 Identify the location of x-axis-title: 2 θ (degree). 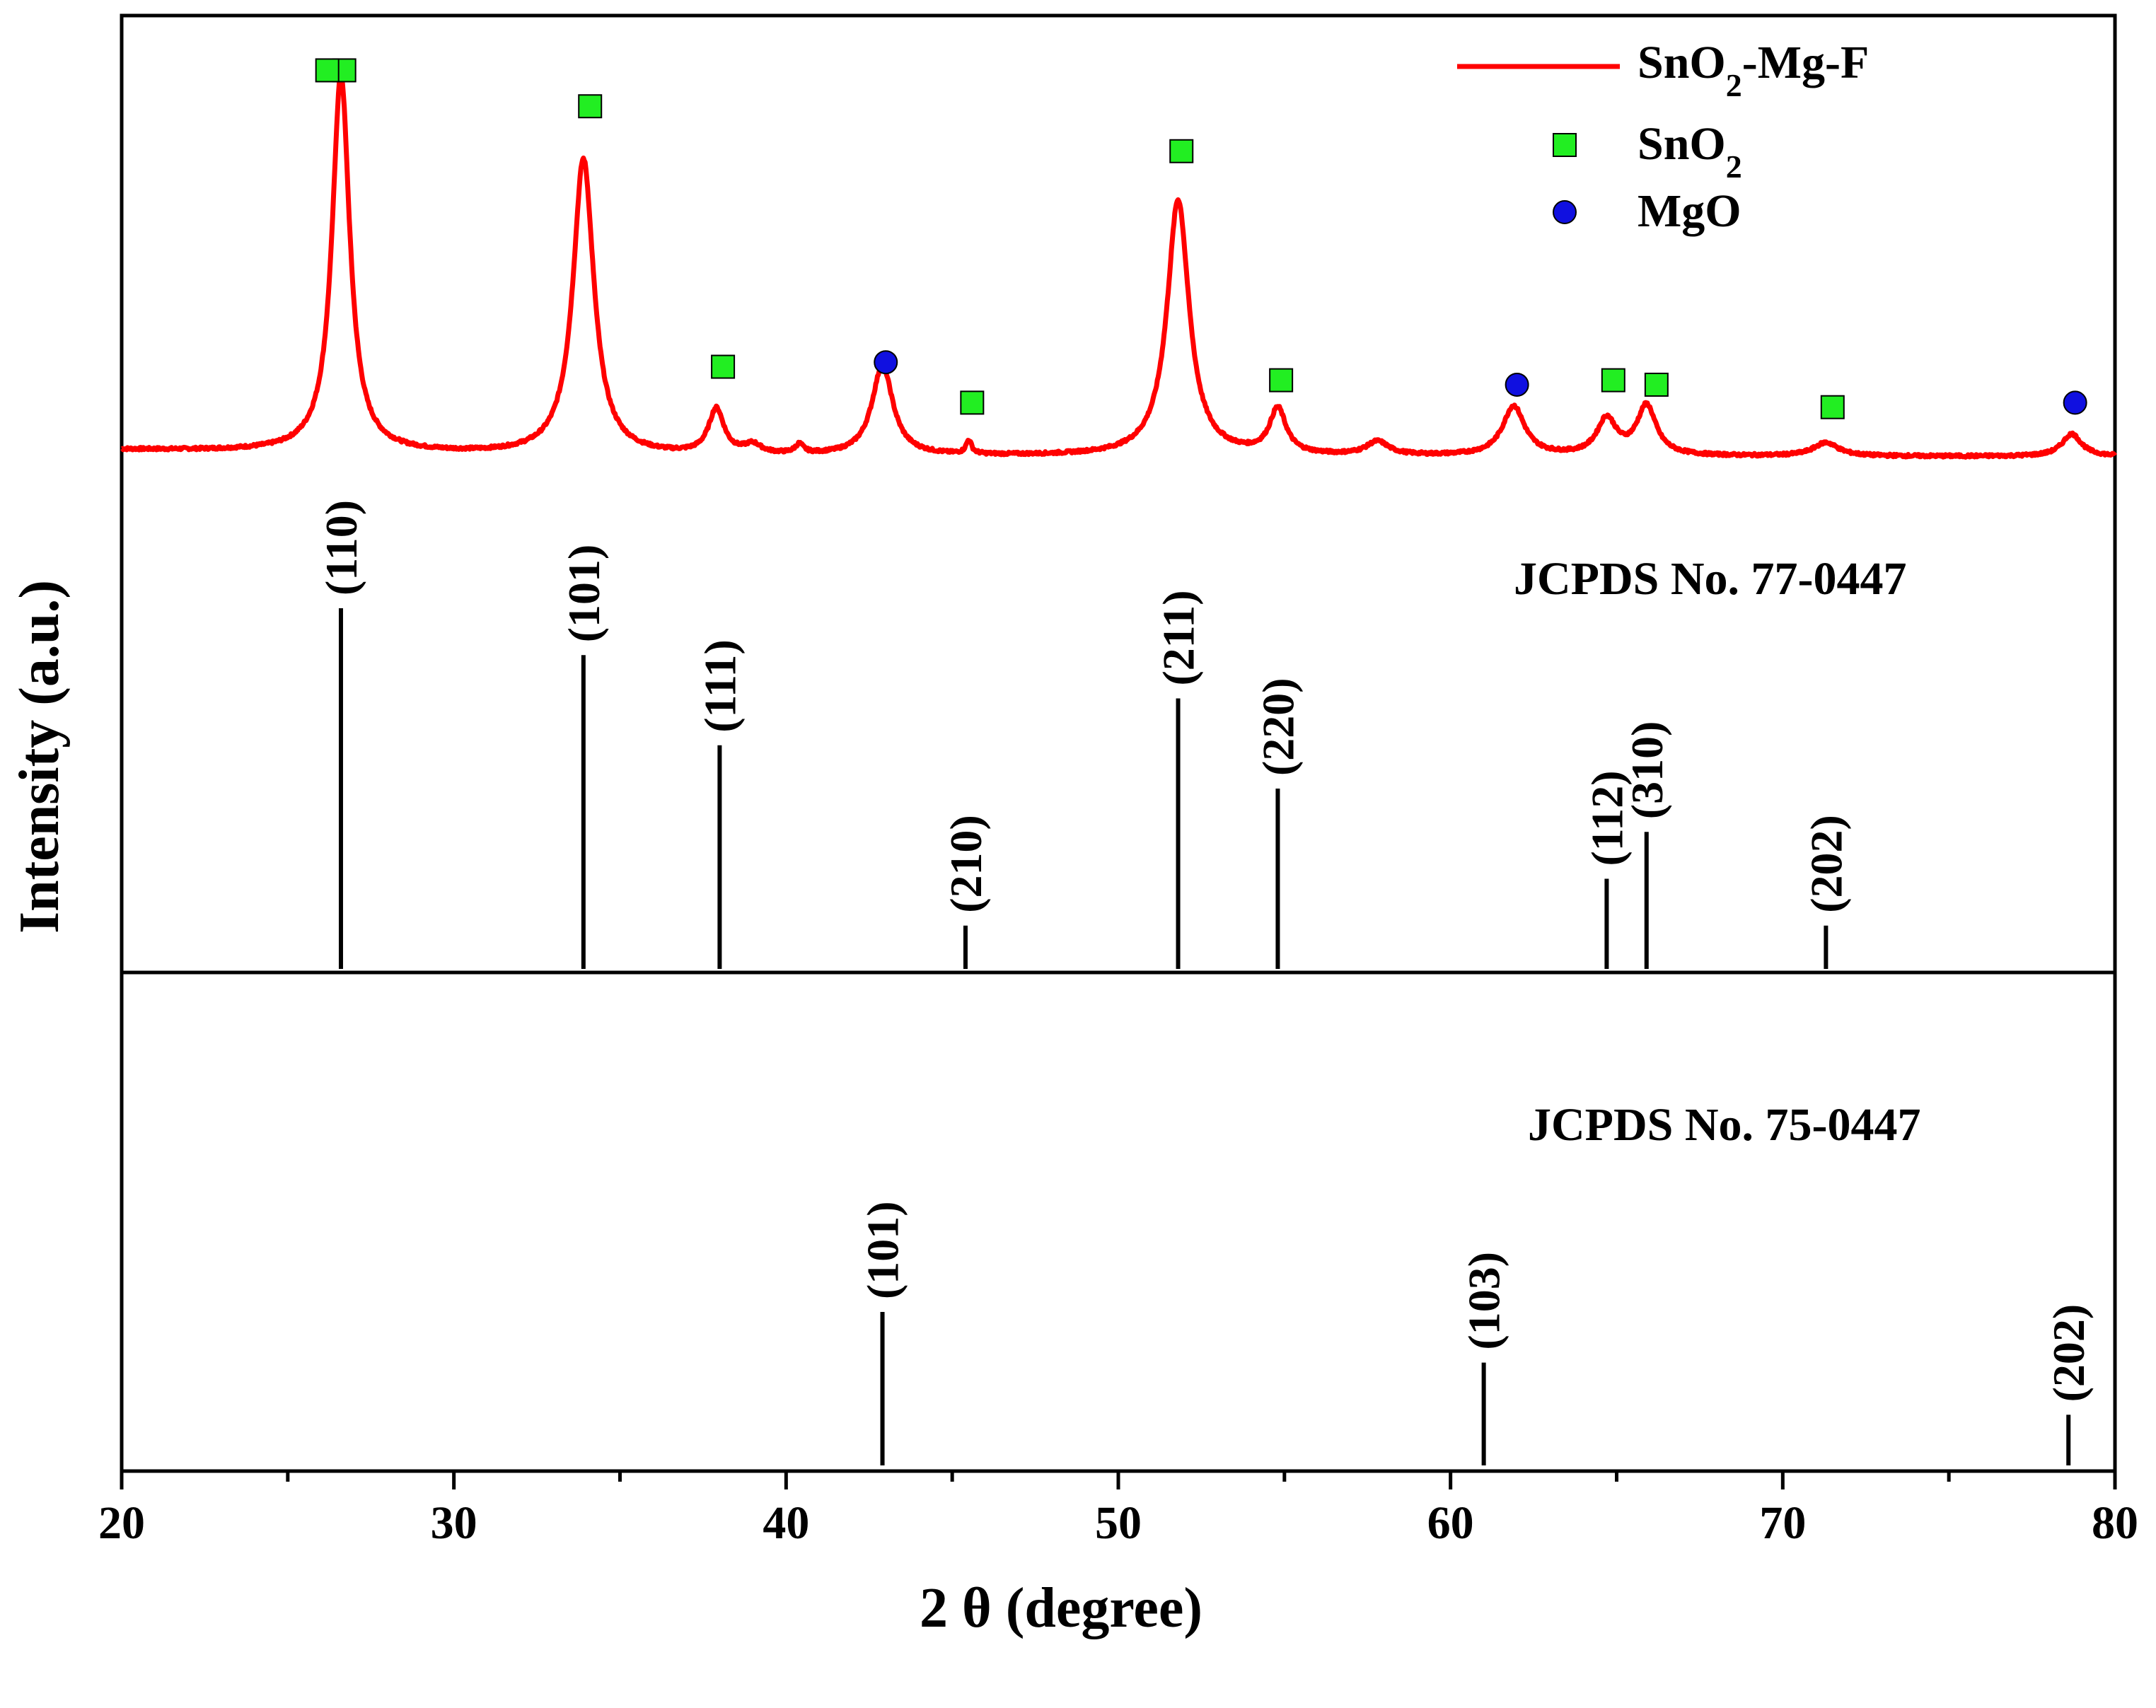
(1061, 1608).